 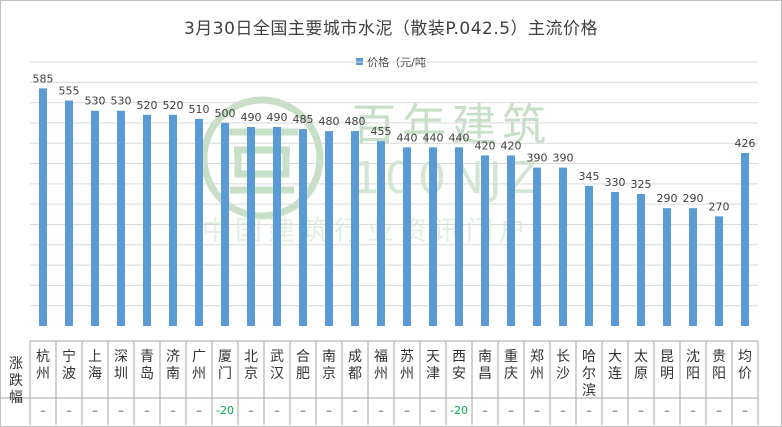 What do you see at coordinates (485, 365) in the screenshot?
I see `city-label-18: 南昌` at bounding box center [485, 365].